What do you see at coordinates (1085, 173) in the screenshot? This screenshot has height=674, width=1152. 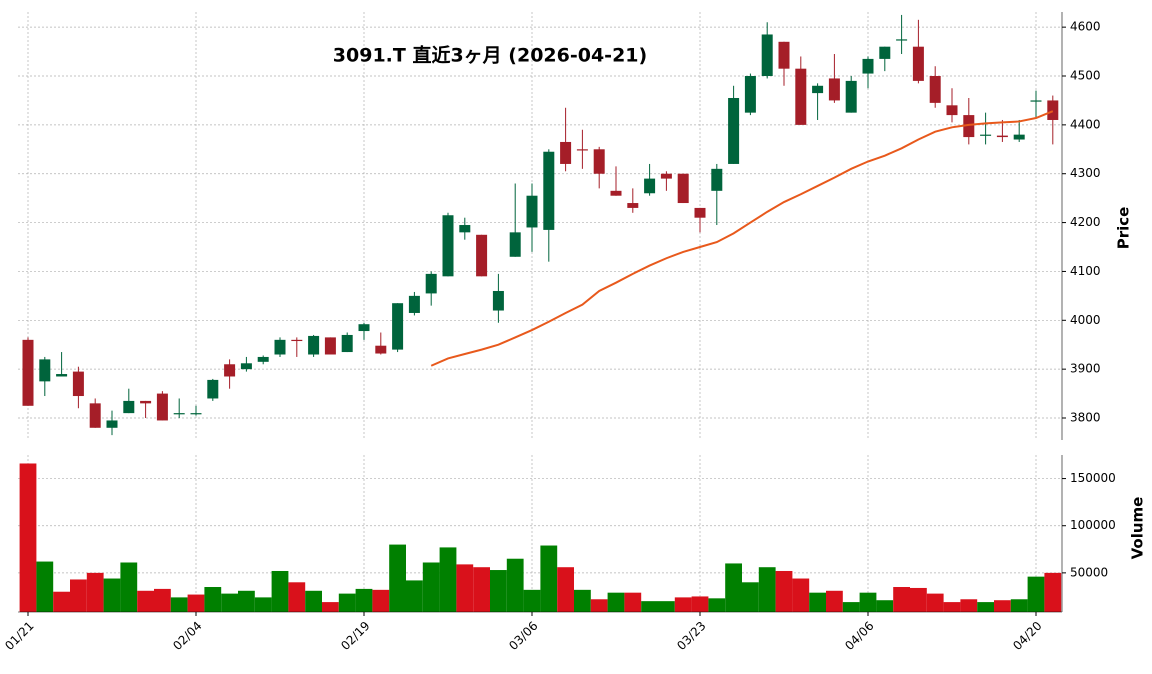 I see `y-tick-label: 4300` at bounding box center [1085, 173].